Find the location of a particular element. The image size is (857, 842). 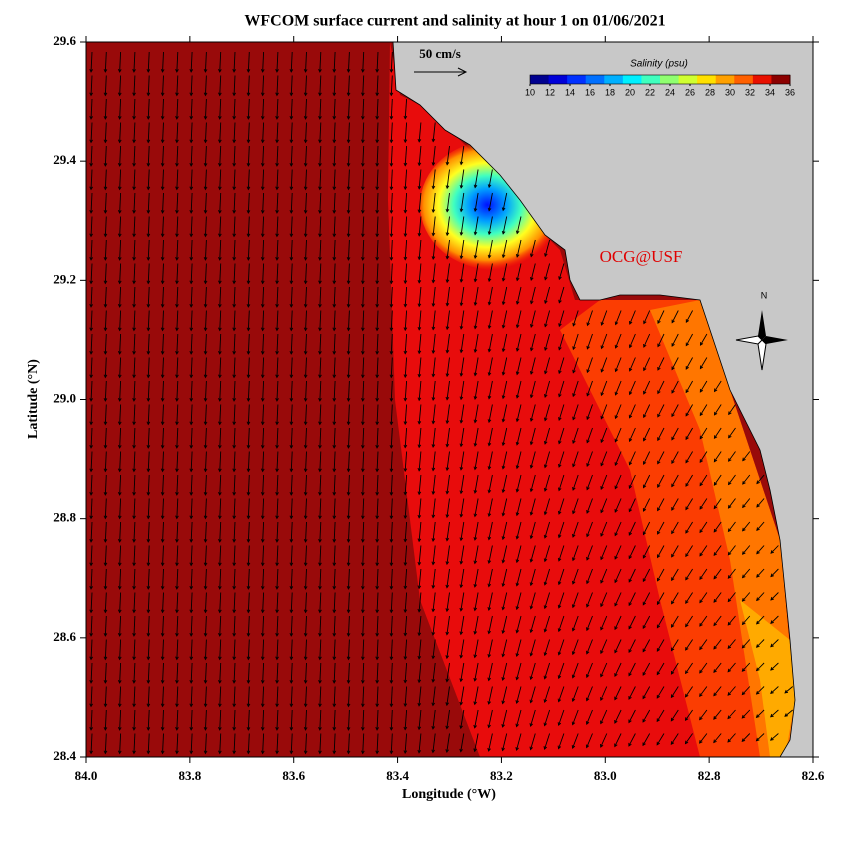

colorbar-segment is located at coordinates (762, 79).